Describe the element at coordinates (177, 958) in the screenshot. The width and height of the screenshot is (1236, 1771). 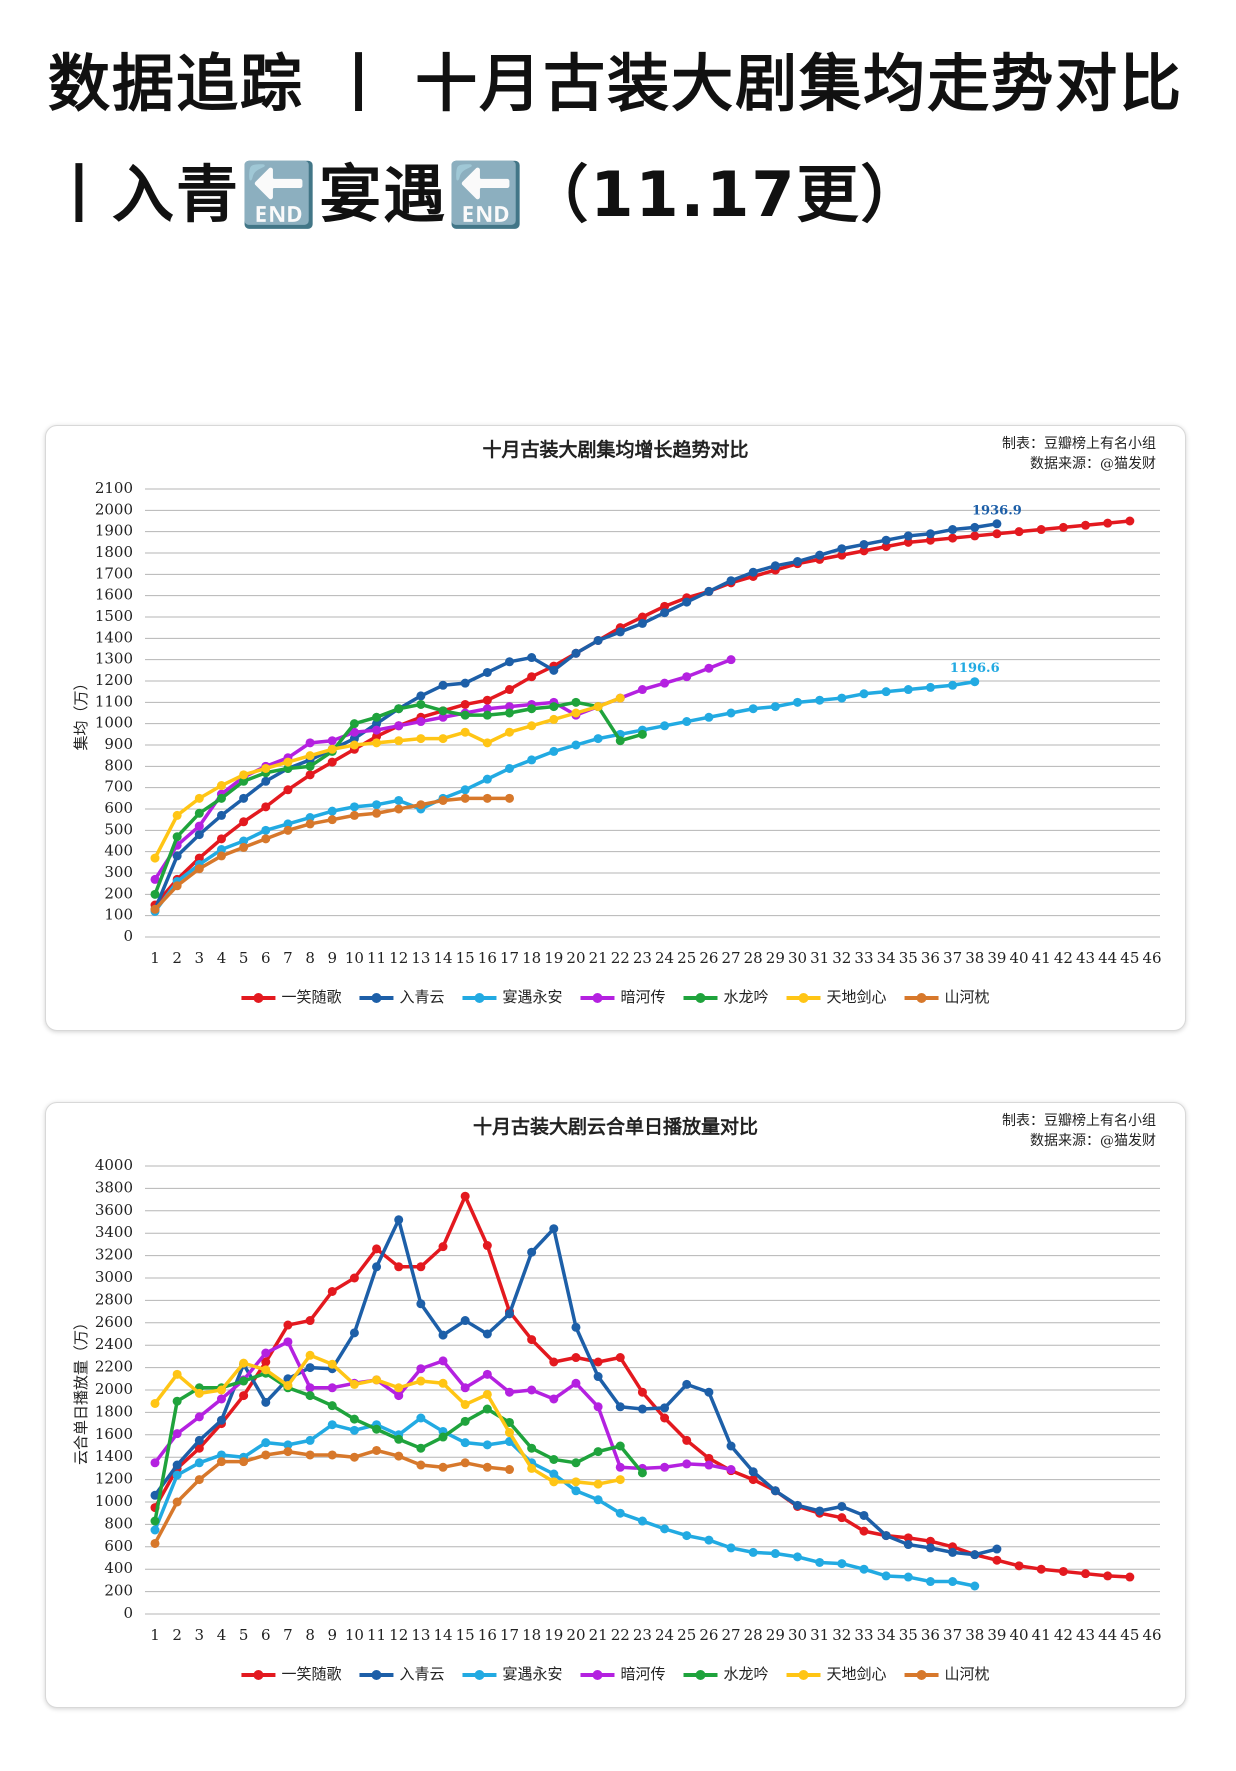
I see `x-tick-label: 2` at that location.